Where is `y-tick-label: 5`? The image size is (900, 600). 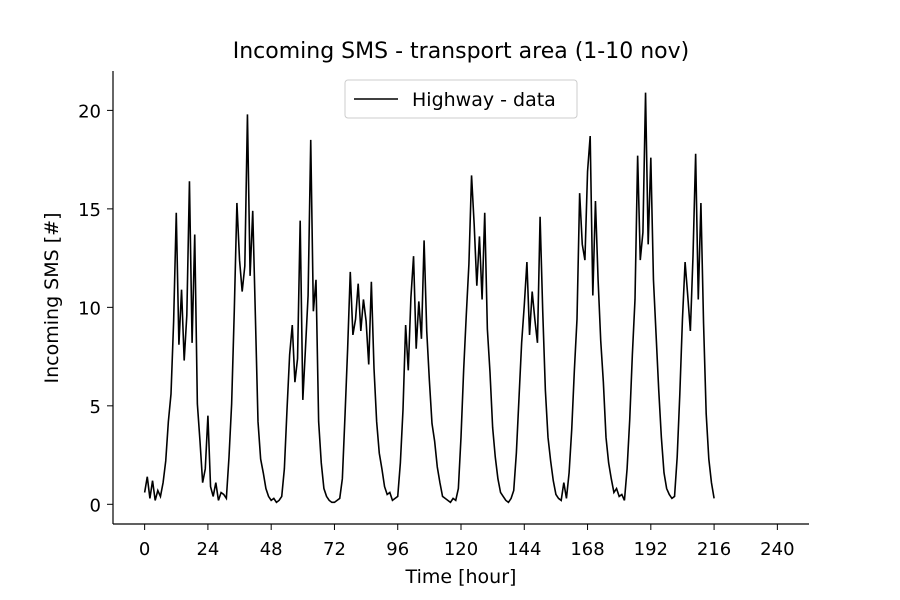 y-tick-label: 5 is located at coordinates (95, 407).